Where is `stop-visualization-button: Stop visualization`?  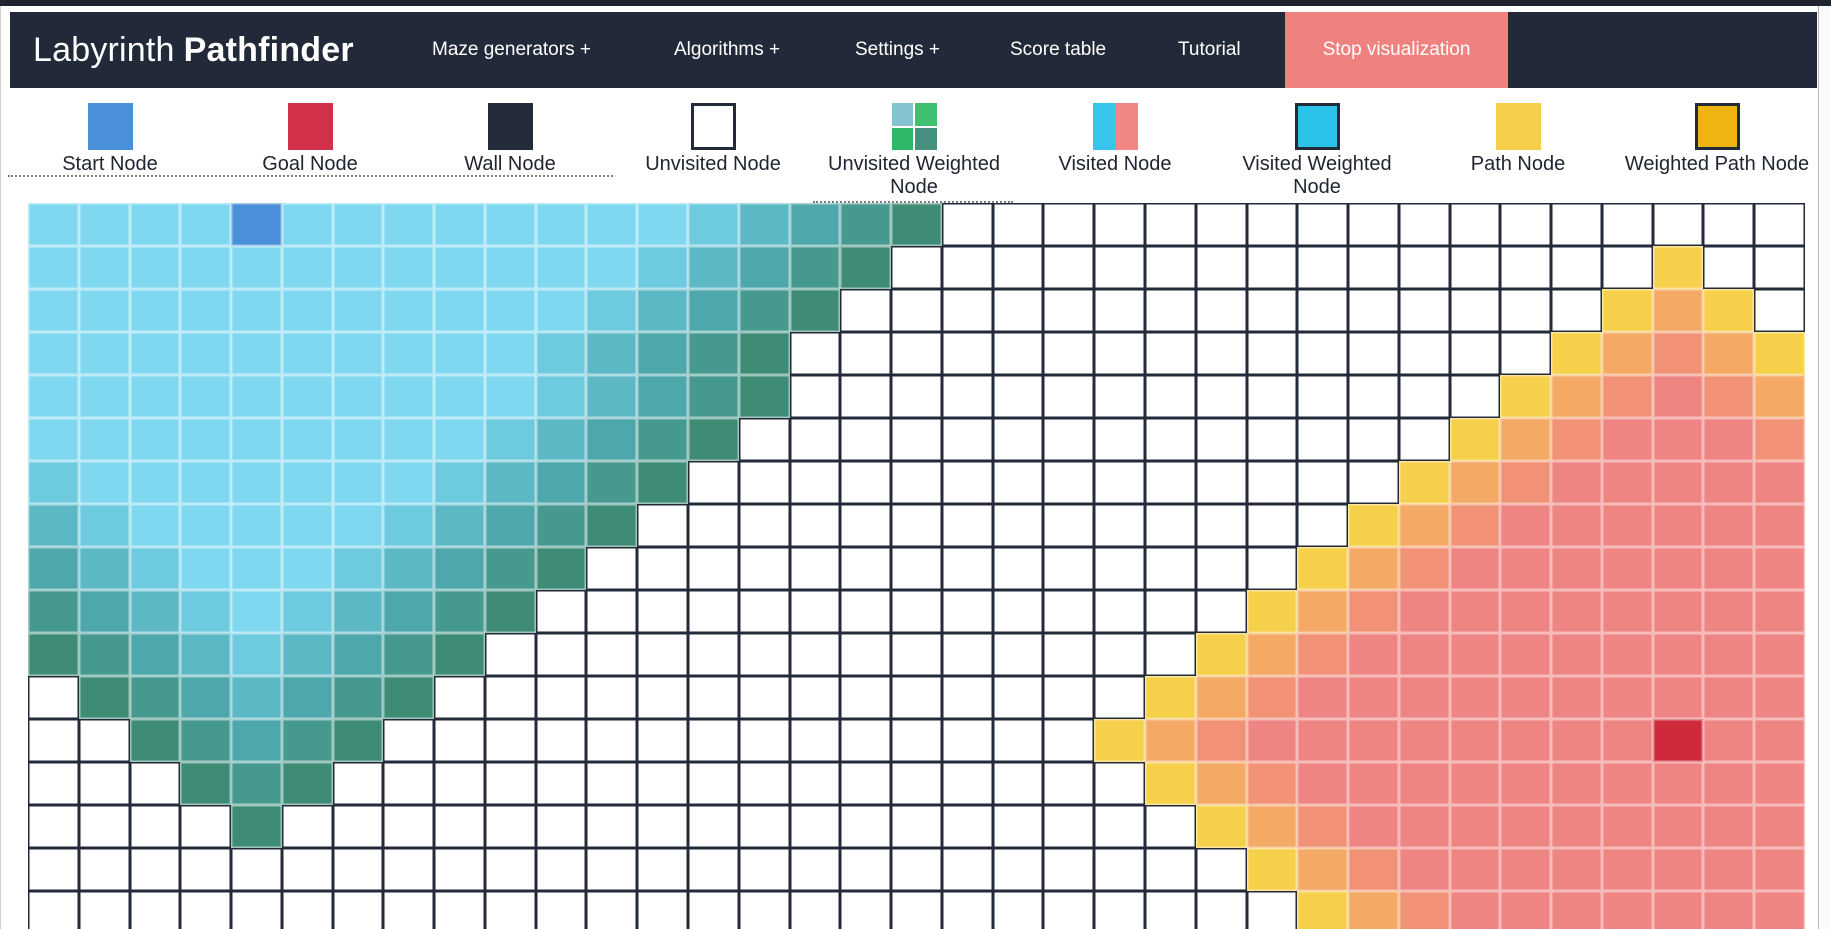
stop-visualization-button: Stop visualization is located at coordinates (1396, 50).